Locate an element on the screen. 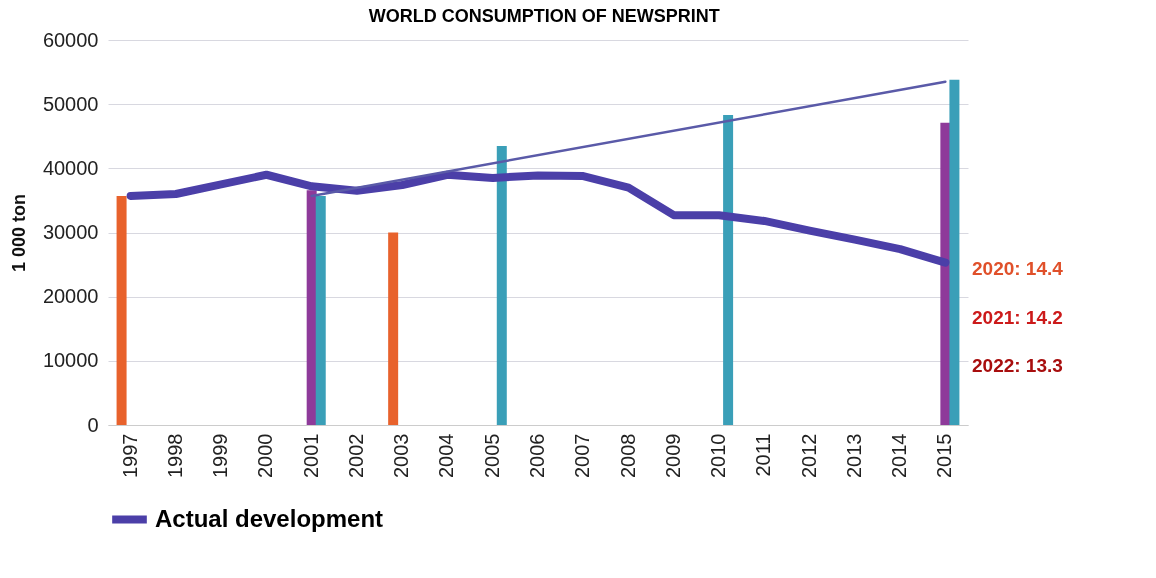 This screenshot has height=578, width=1156. x-tick-label: 2000 is located at coordinates (265, 455).